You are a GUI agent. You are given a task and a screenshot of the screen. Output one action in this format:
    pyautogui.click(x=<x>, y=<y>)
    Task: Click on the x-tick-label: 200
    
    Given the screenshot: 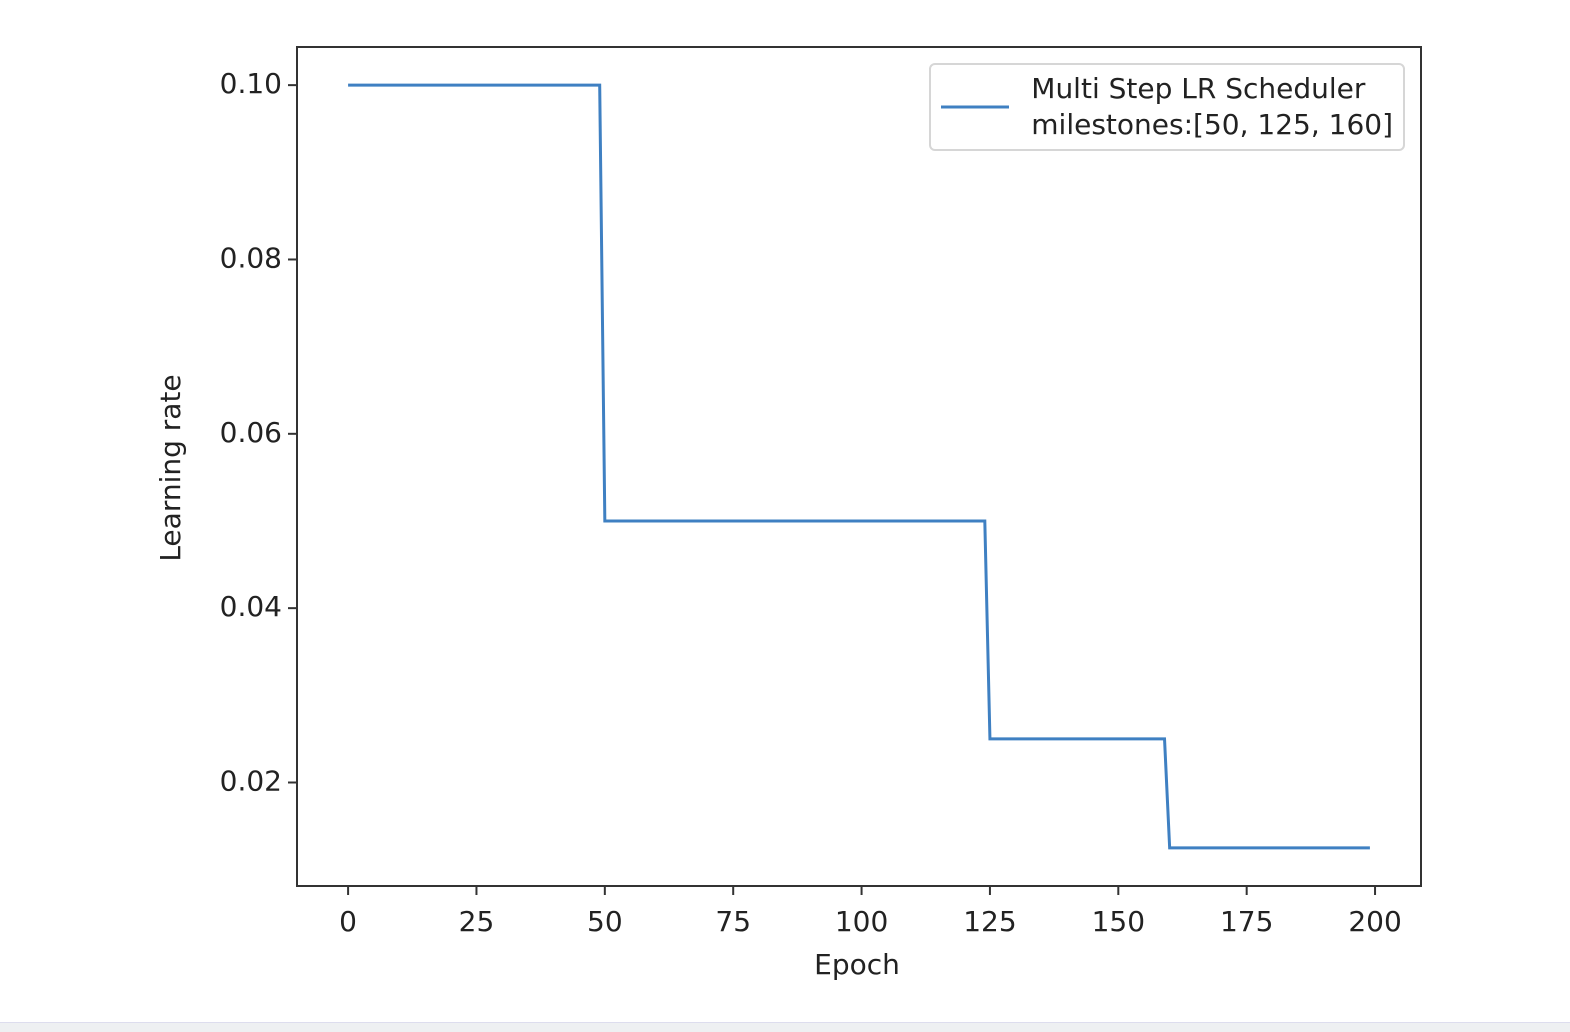 What is the action you would take?
    pyautogui.click(x=1374, y=921)
    